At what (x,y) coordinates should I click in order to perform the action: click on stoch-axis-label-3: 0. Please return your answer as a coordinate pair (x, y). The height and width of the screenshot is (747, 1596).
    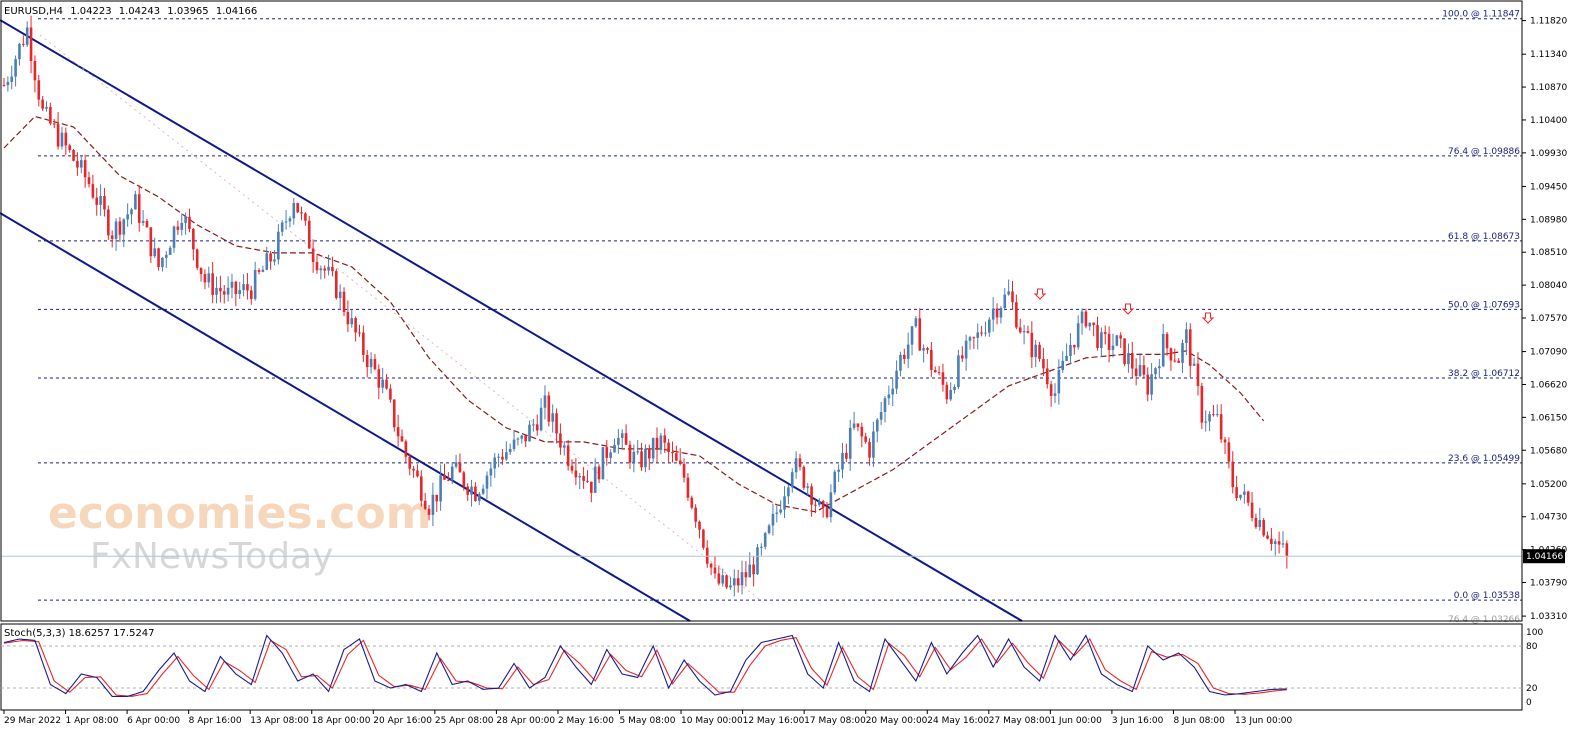
    Looking at the image, I should click on (1529, 703).